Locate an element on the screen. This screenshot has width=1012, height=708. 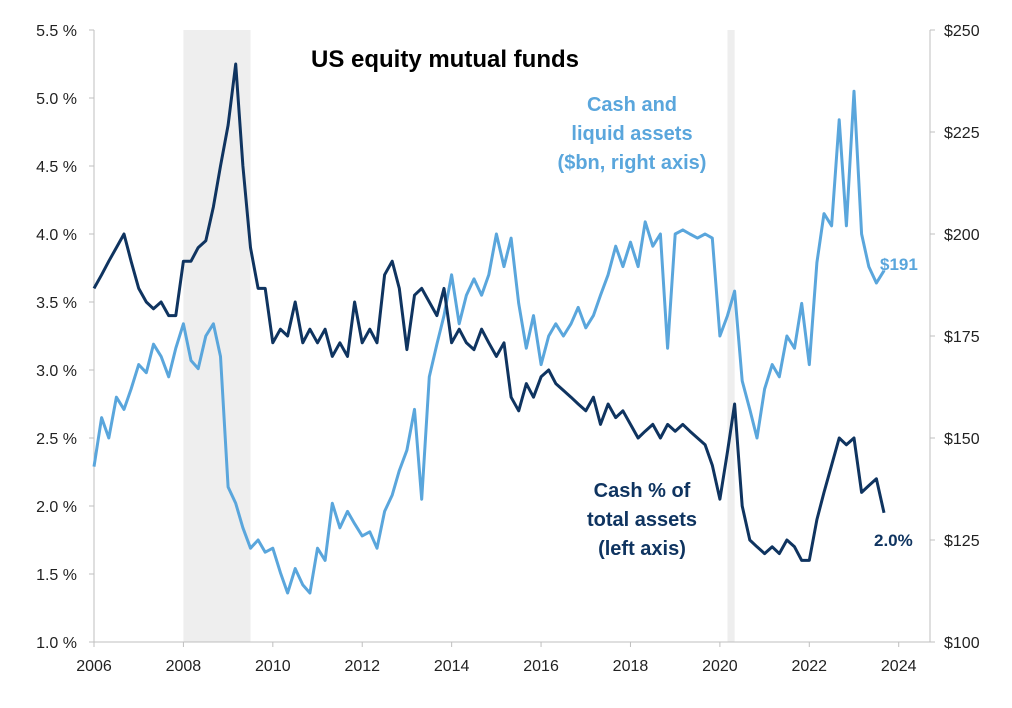
series-label-line-3: (left axis) is located at coordinates (642, 549).